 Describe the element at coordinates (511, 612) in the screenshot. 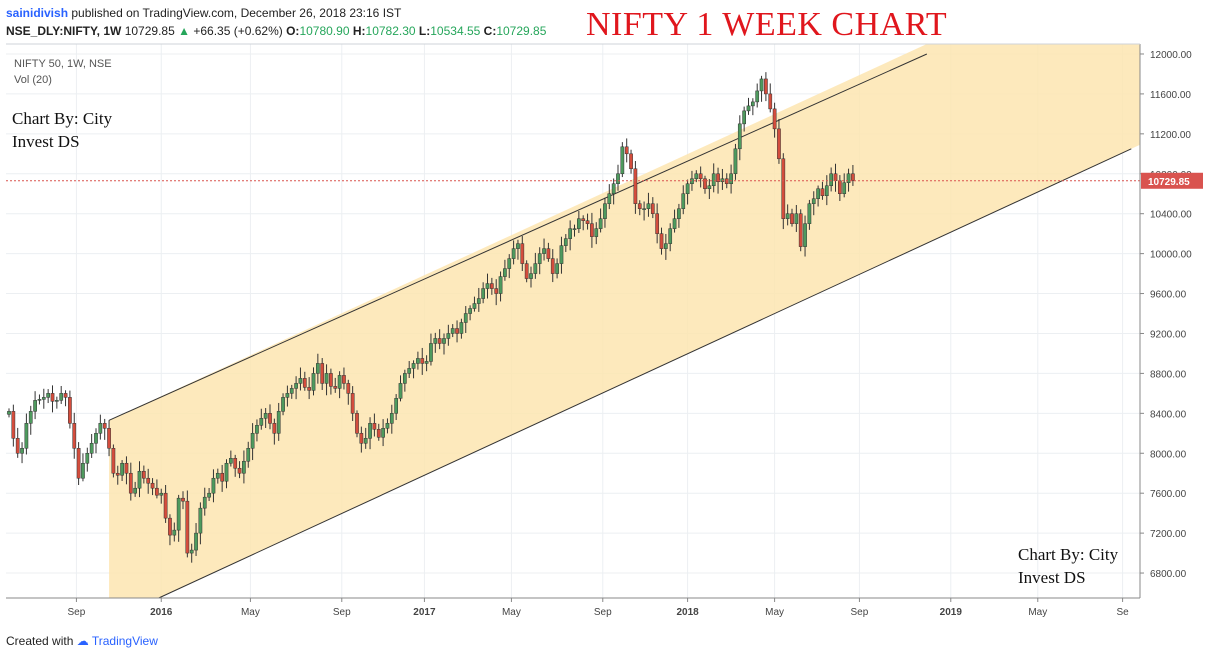

I see `x-tick-label: May` at that location.